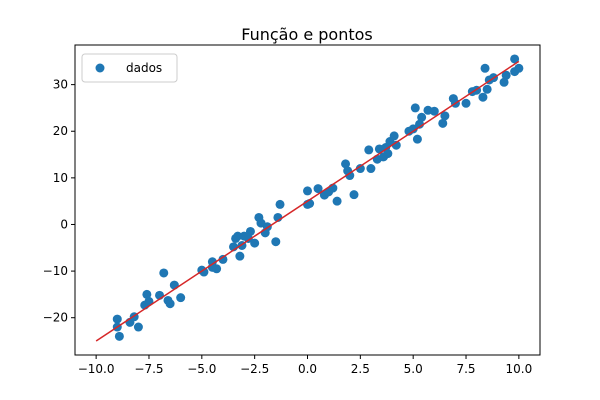  Describe the element at coordinates (465, 369) in the screenshot. I see `x-tick-label: 7.5` at that location.